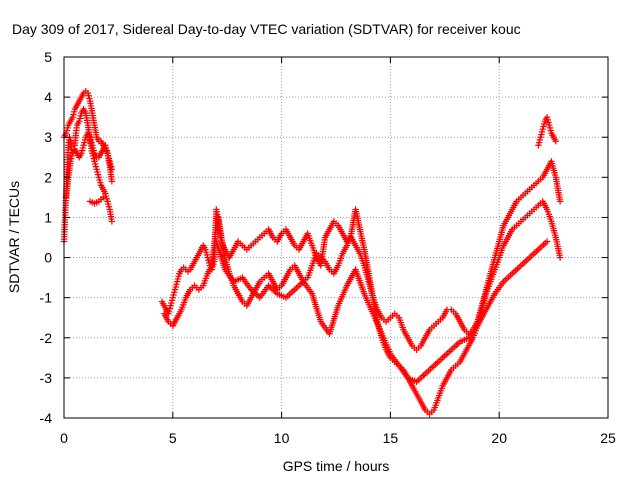 The height and width of the screenshot is (485, 640). I want to click on y-tick-label: 5, so click(48, 57).